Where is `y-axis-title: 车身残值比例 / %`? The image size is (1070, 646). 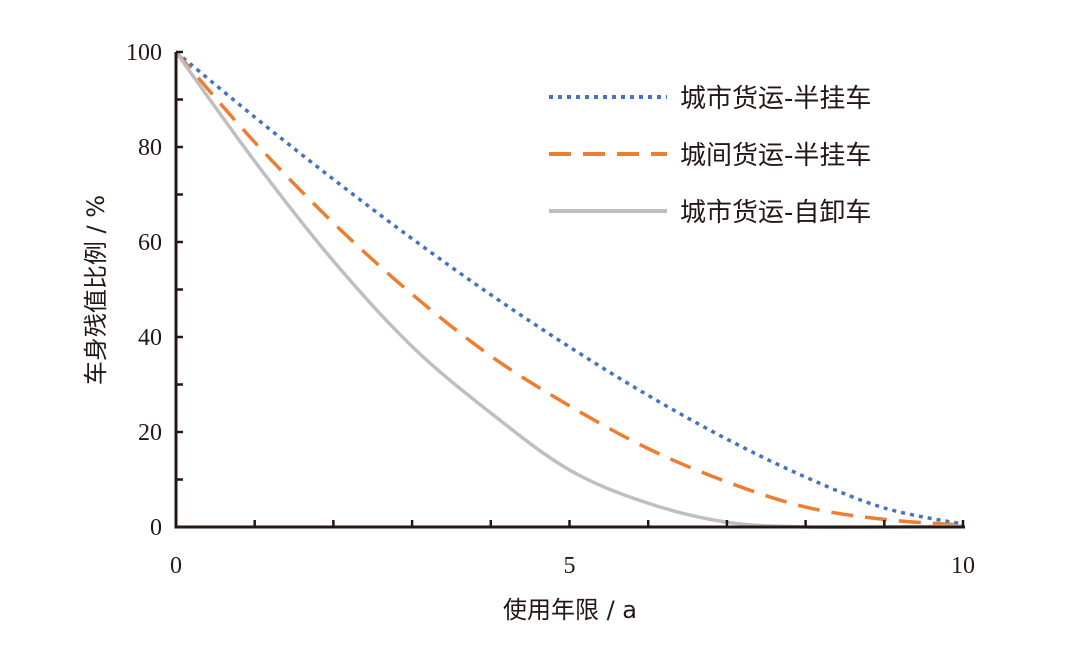
y-axis-title: 车身残值比例 / % is located at coordinates (96, 290).